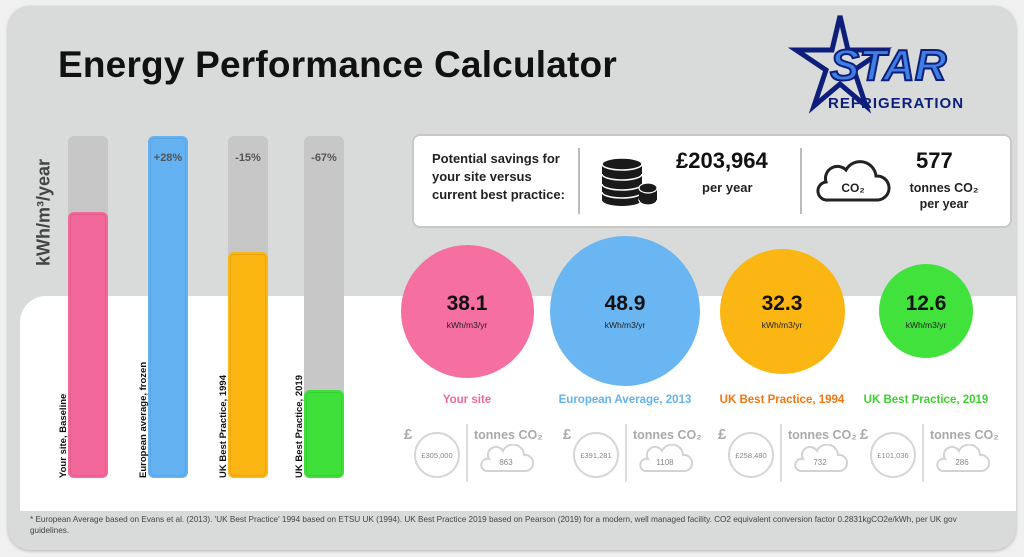 Image resolution: width=1024 pixels, height=557 pixels. I want to click on result-circle: 38.1 kWh/m3/yr, so click(467, 311).